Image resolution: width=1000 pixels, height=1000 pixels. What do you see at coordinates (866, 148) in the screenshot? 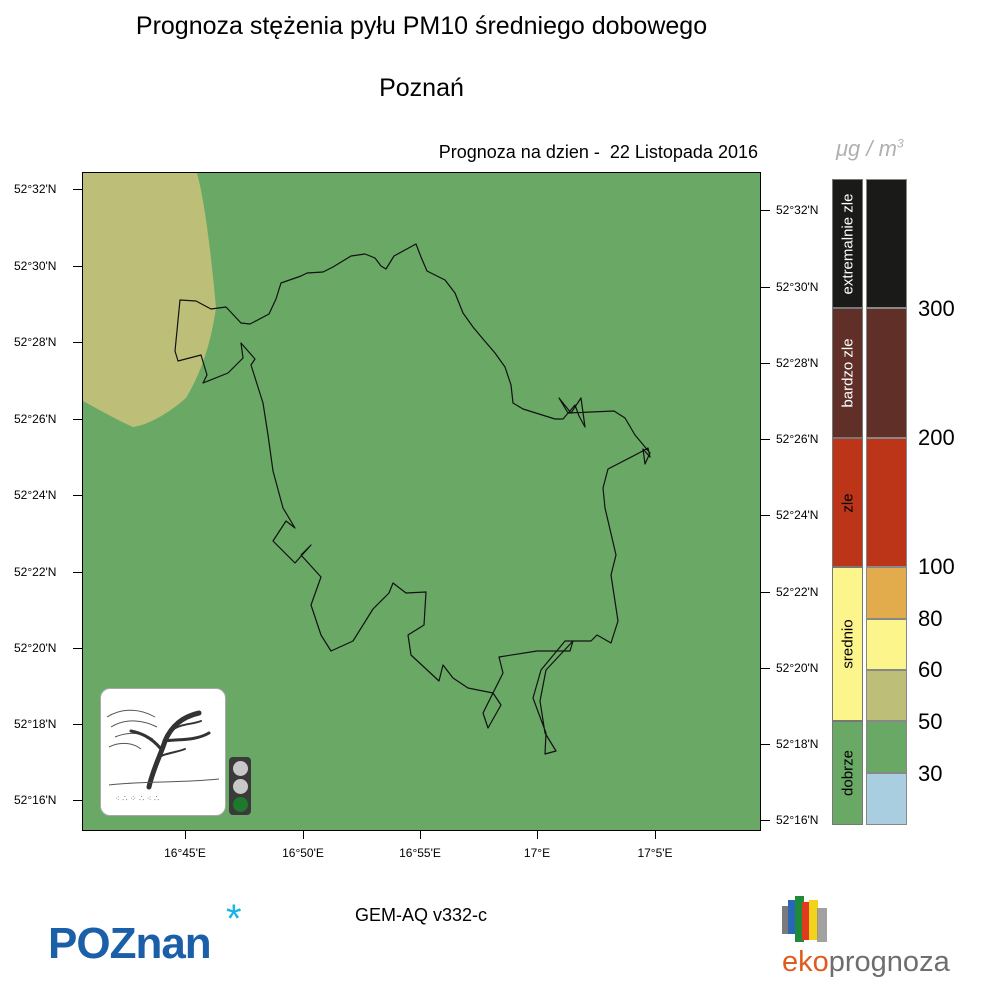
I see `unit-main: μg / m` at bounding box center [866, 148].